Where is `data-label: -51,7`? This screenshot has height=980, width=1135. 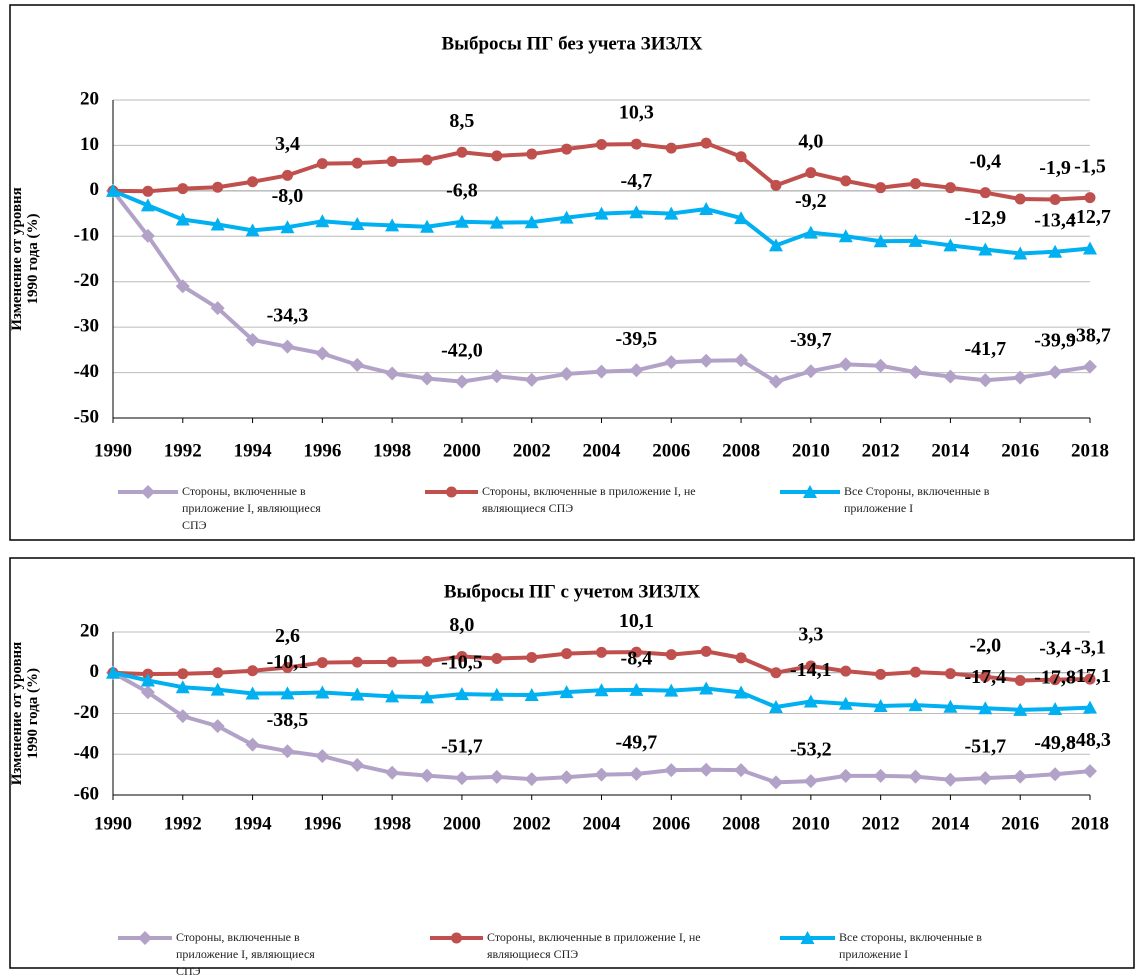 data-label: -51,7 is located at coordinates (462, 747).